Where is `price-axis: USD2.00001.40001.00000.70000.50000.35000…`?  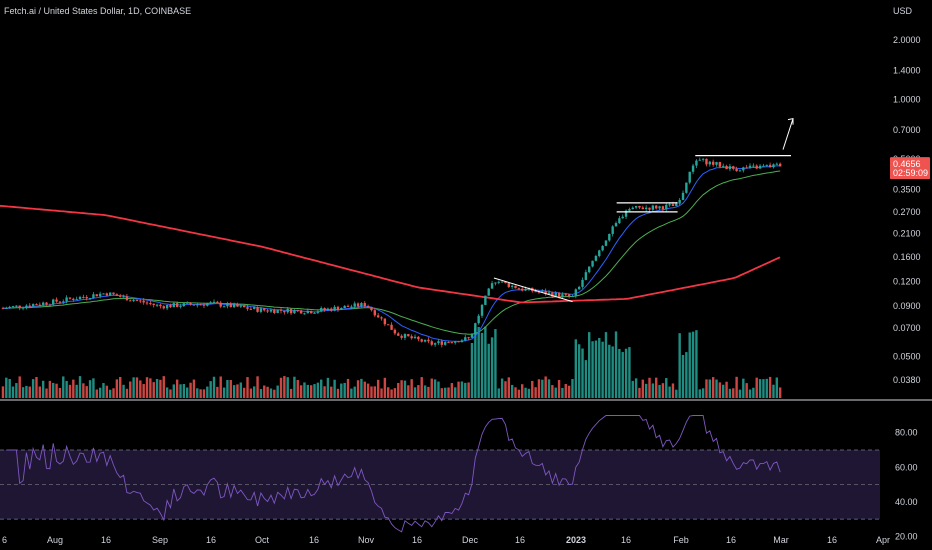
price-axis: USD2.00001.40001.00000.70000.50000.35000… is located at coordinates (907, 195).